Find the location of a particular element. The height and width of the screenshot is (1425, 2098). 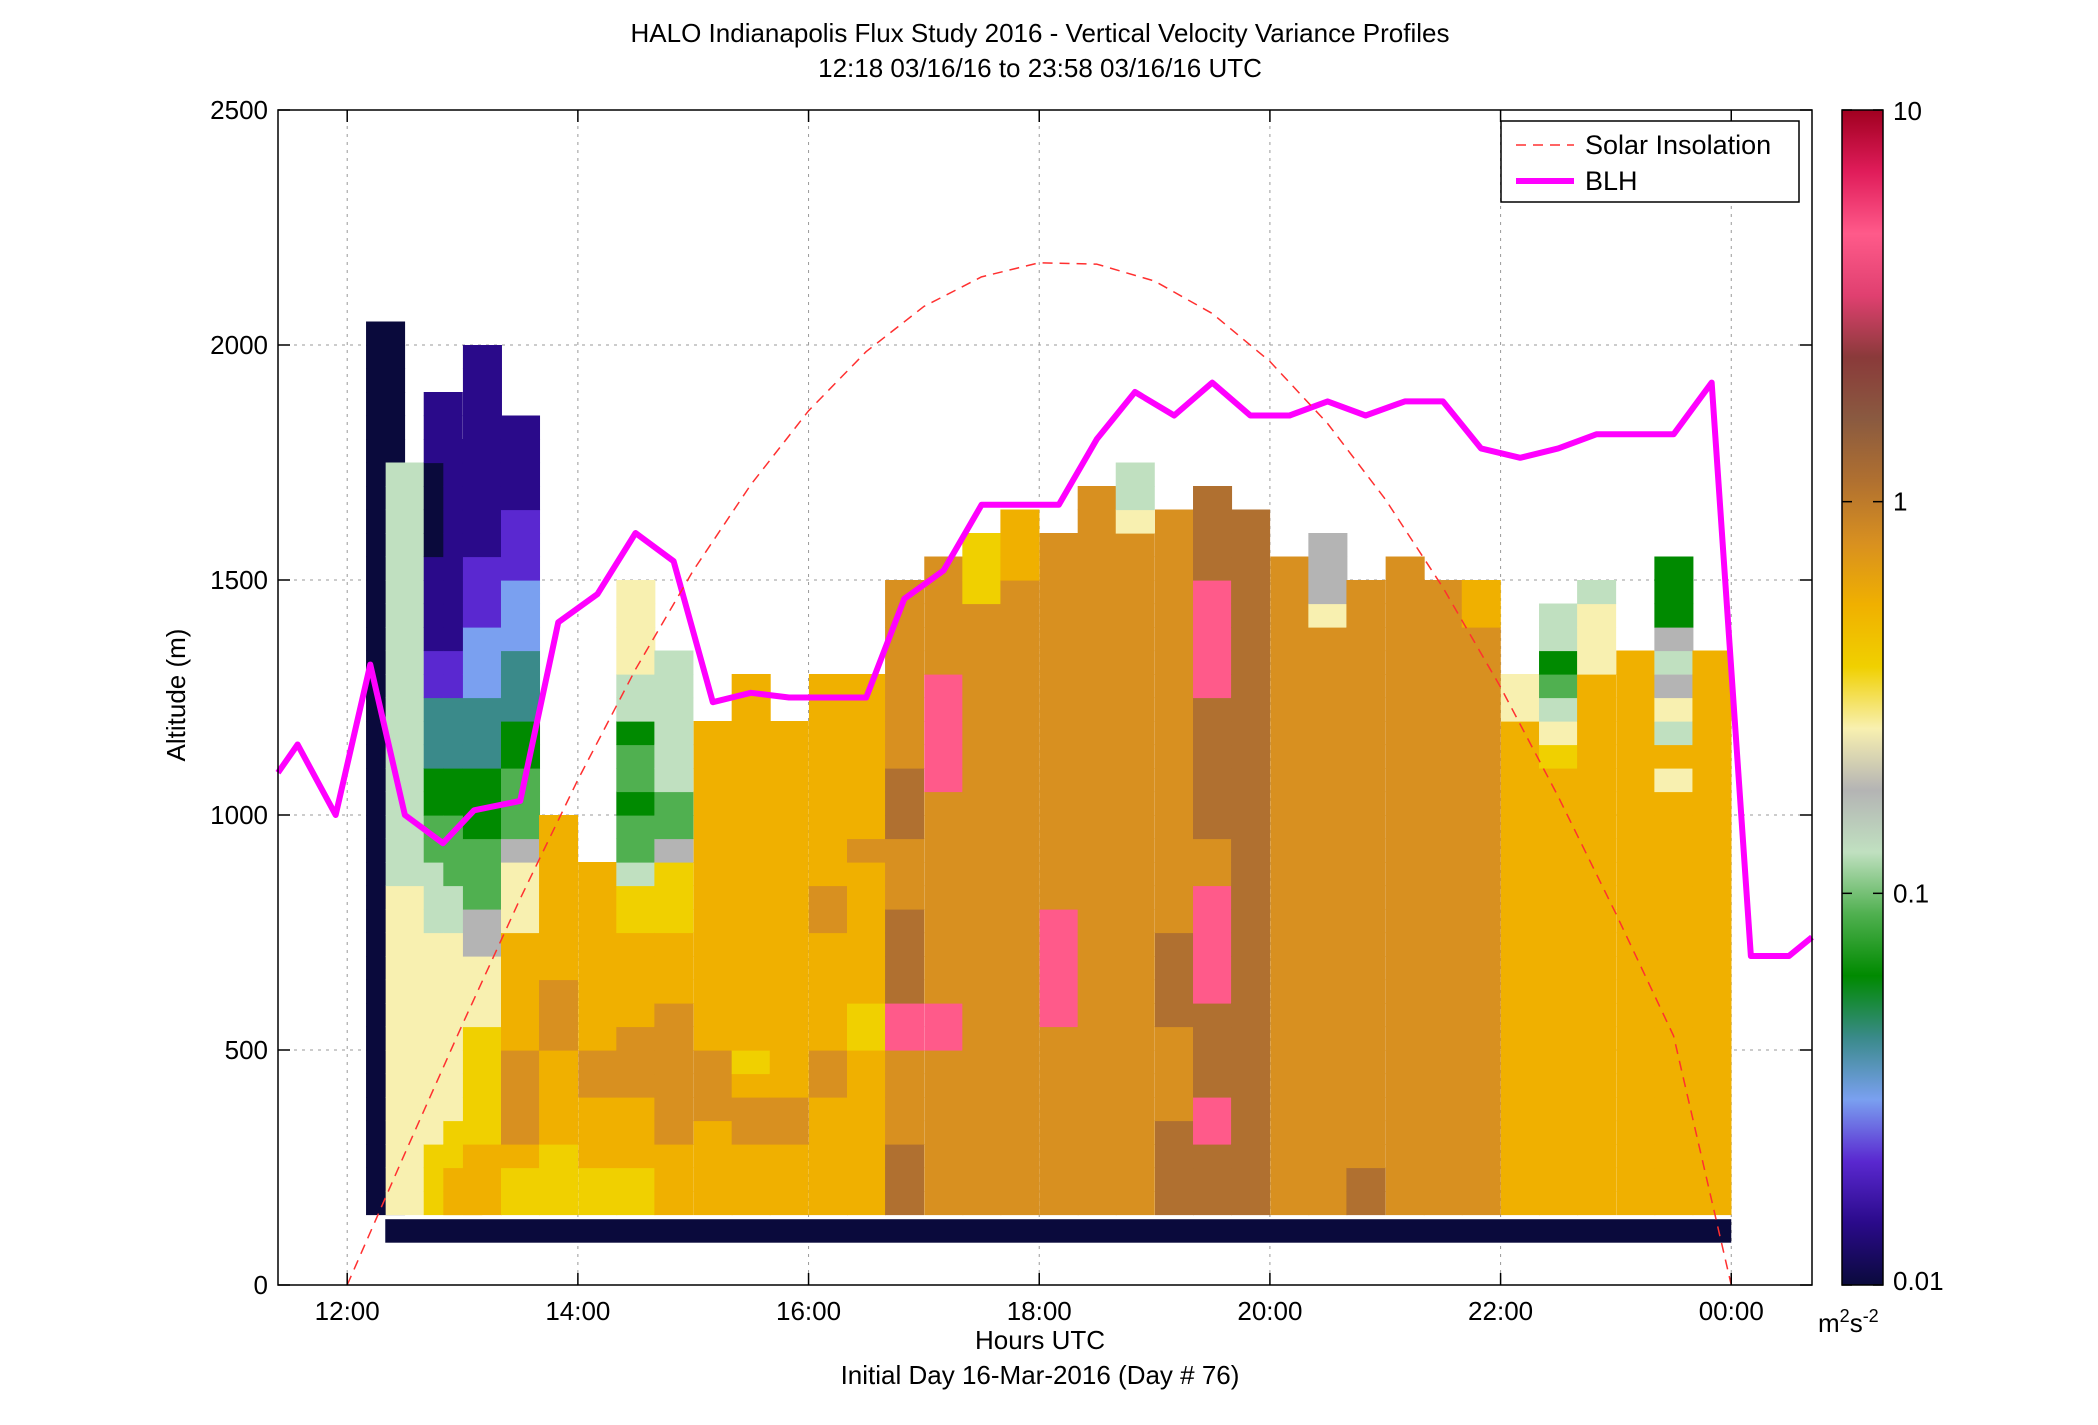

legend-box is located at coordinates (1650, 161).